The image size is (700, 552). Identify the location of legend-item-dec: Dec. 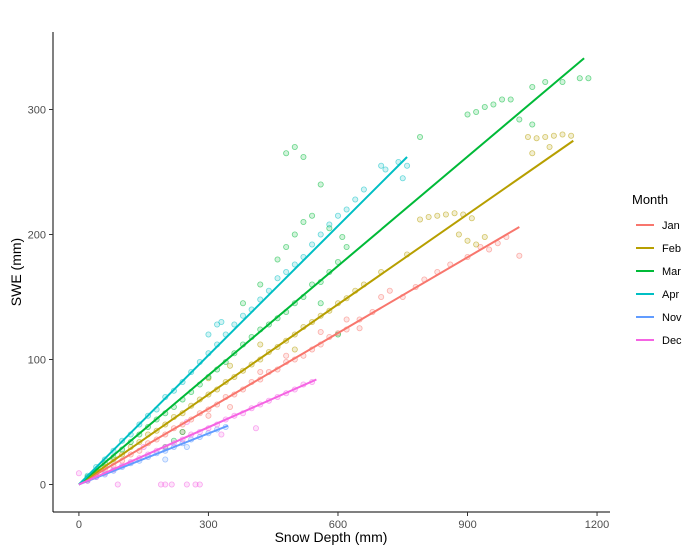
(659, 341).